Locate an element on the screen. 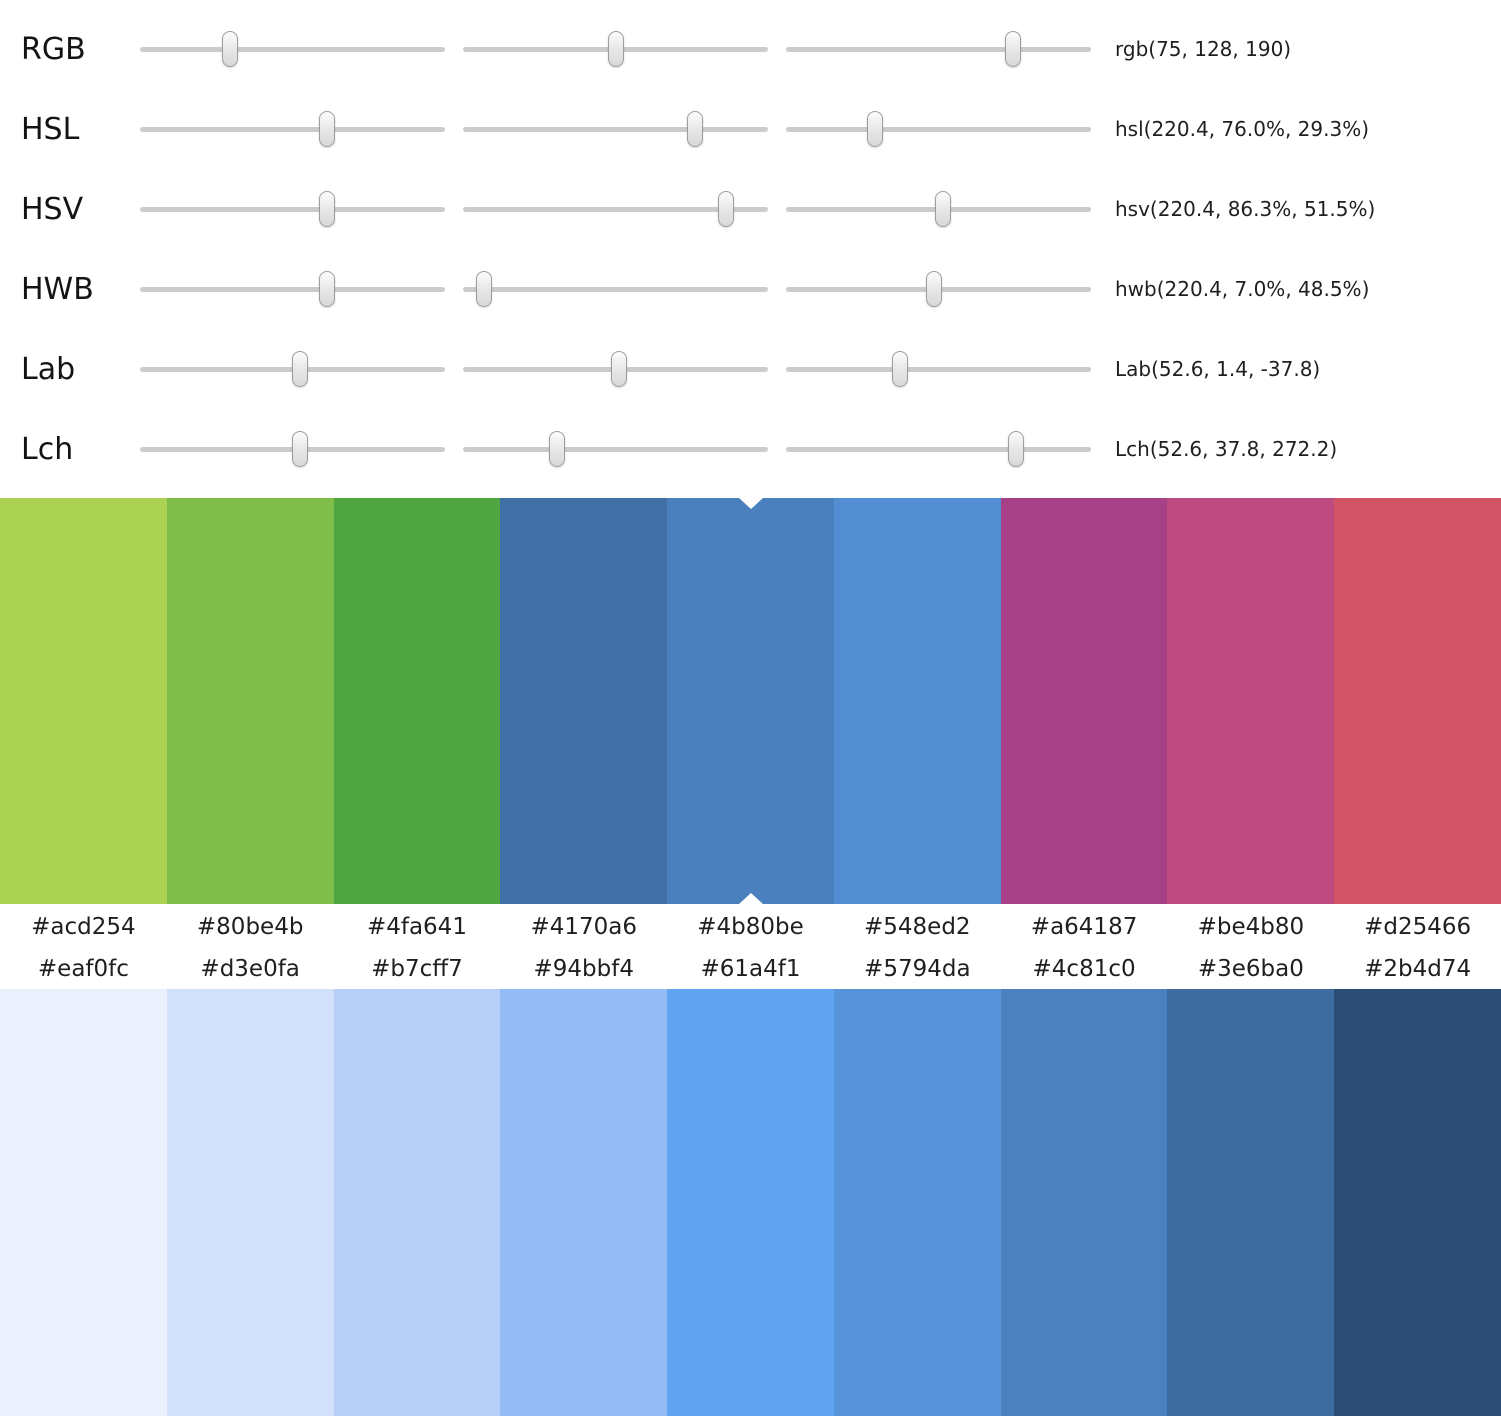  slider-value-text: hsl(220.4, 76.0%, 29.3%) is located at coordinates (1242, 129).